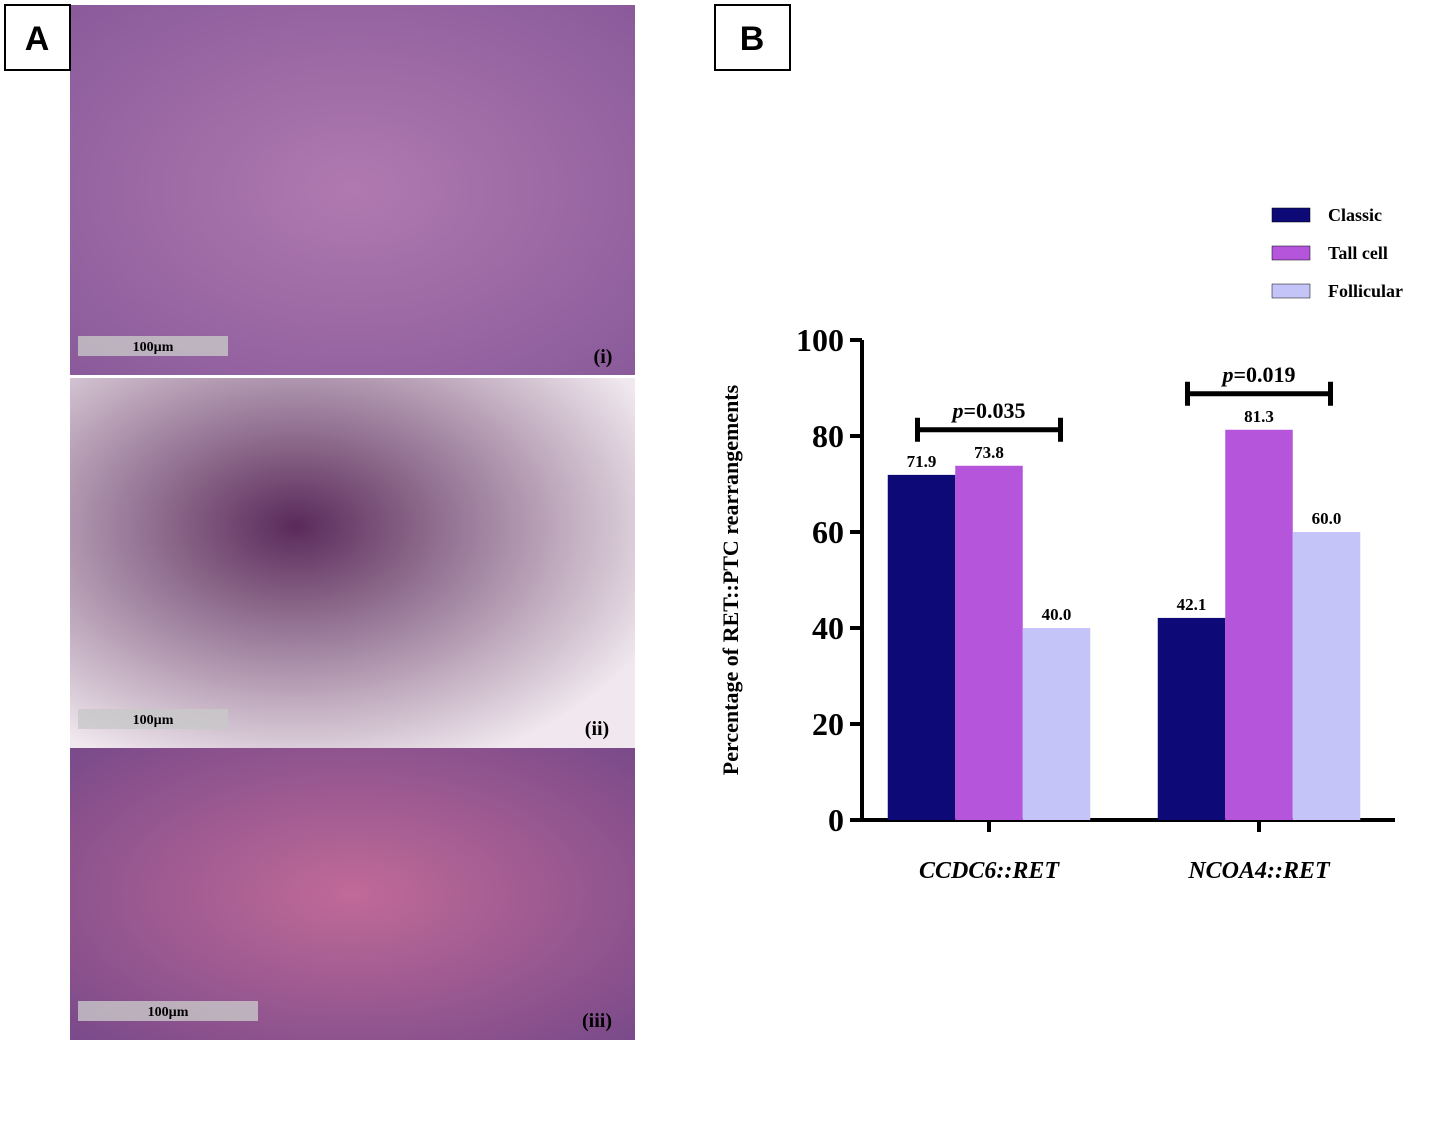 The image size is (1441, 1135). Describe the element at coordinates (1192, 604) in the screenshot. I see `value-label: 42.1` at that location.